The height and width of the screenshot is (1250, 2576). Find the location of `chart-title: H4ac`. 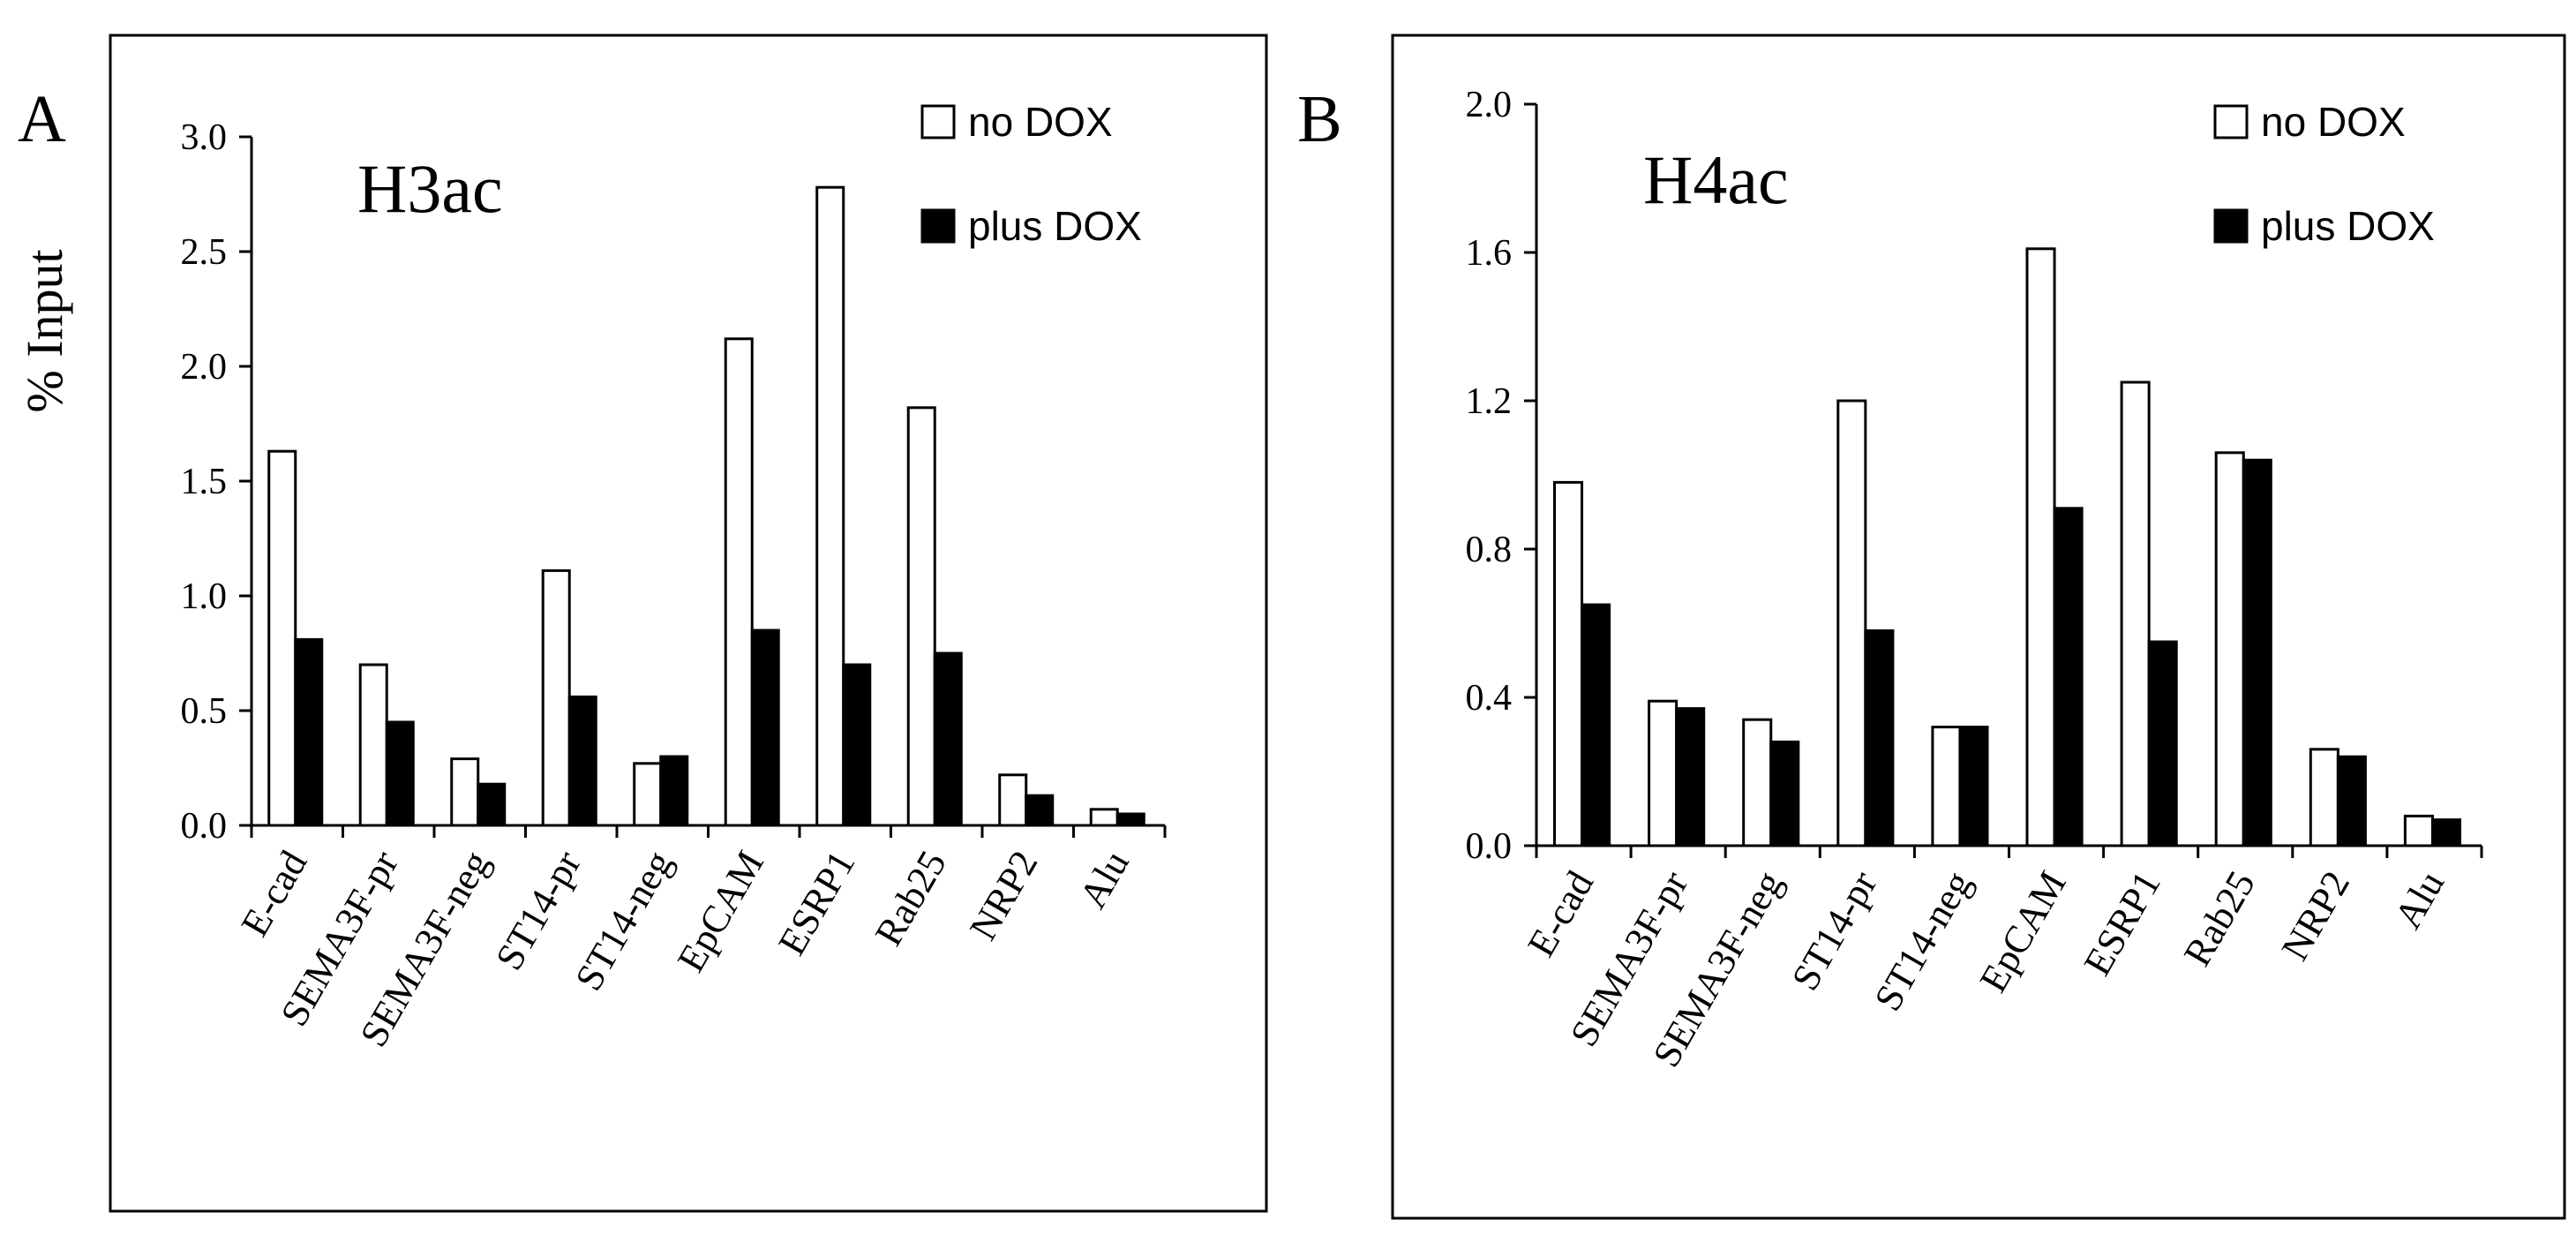

chart-title: H4ac is located at coordinates (1716, 180).